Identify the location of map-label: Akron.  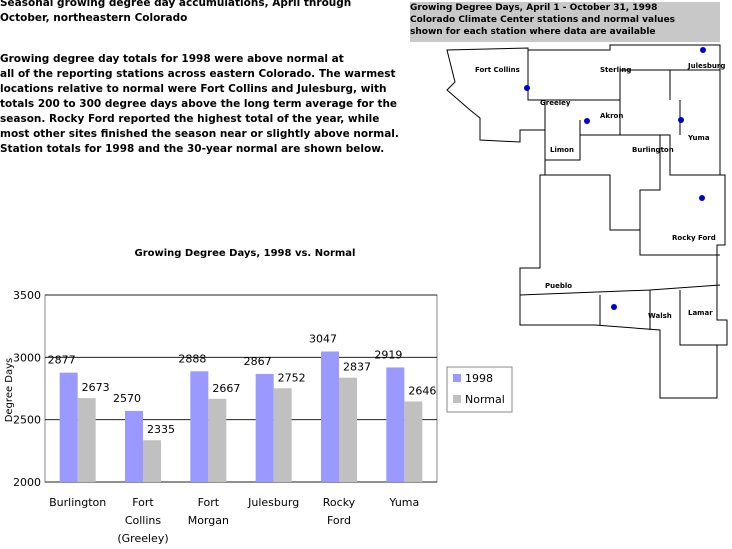
(611, 116).